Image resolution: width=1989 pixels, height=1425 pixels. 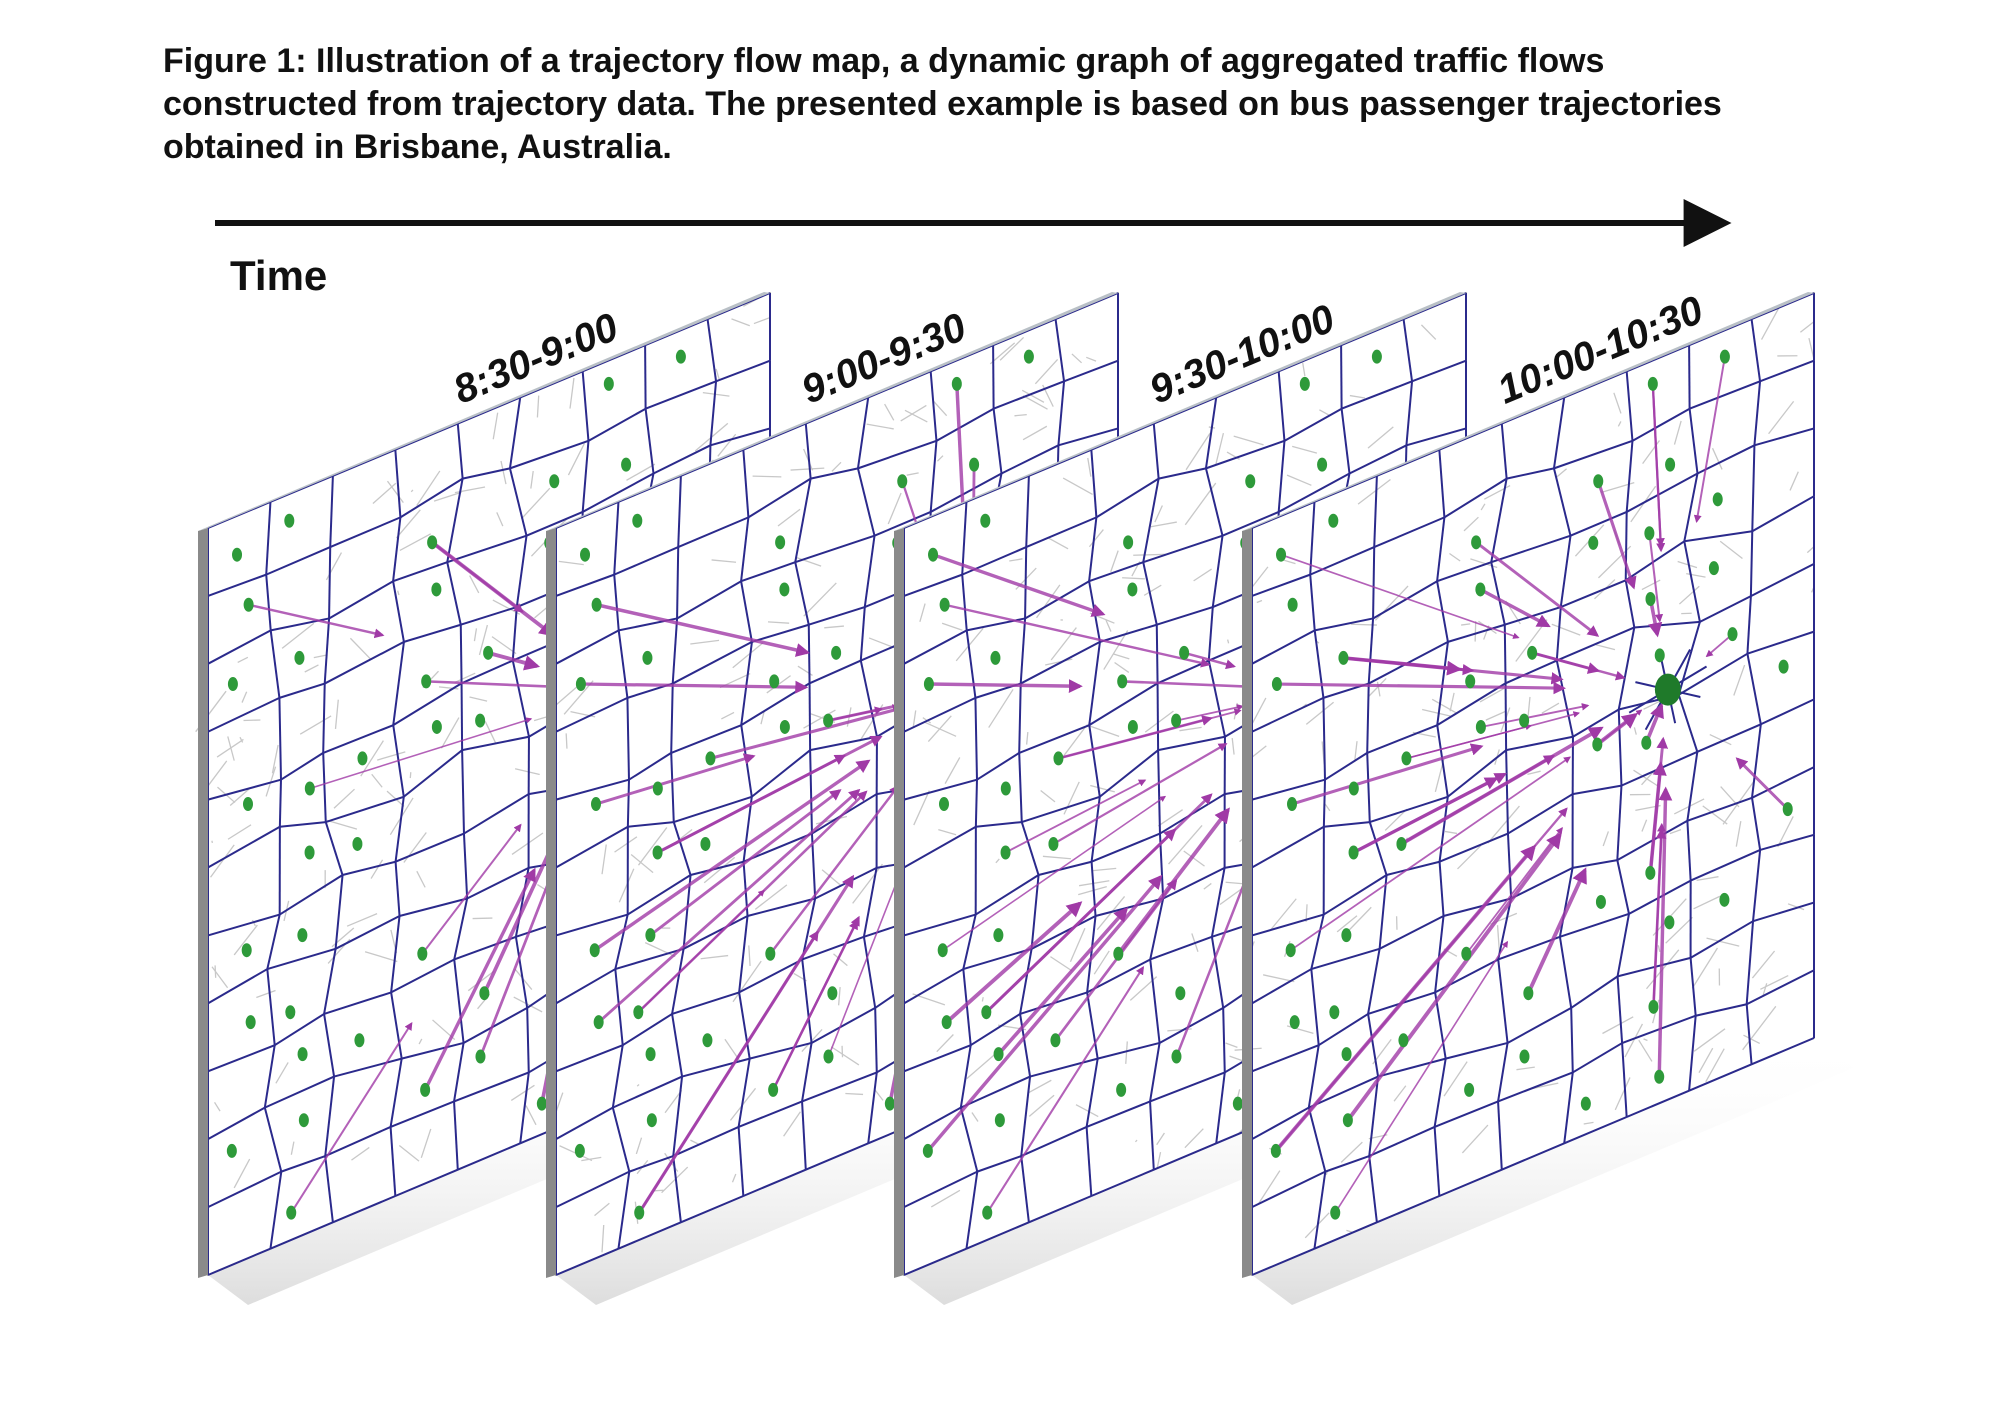 What do you see at coordinates (1553, 1171) in the screenshot?
I see `panel-shadow` at bounding box center [1553, 1171].